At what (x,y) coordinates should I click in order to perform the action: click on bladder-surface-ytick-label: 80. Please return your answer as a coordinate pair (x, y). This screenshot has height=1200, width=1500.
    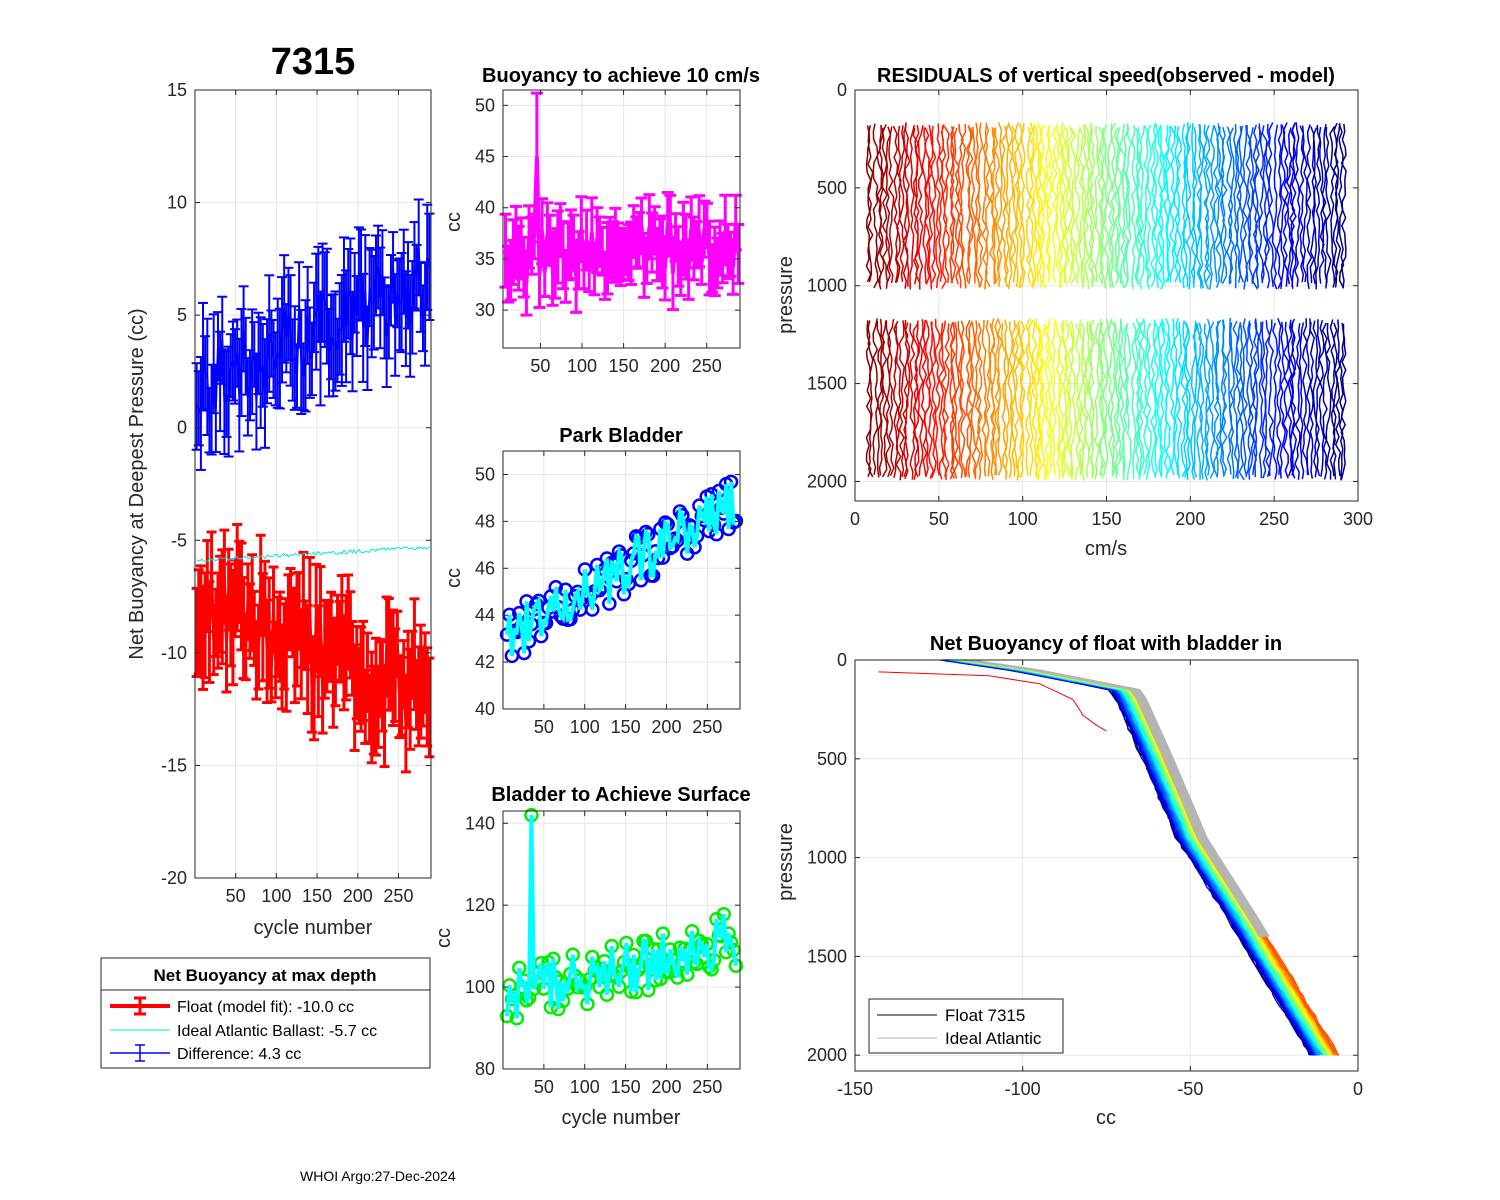
    Looking at the image, I should click on (485, 1069).